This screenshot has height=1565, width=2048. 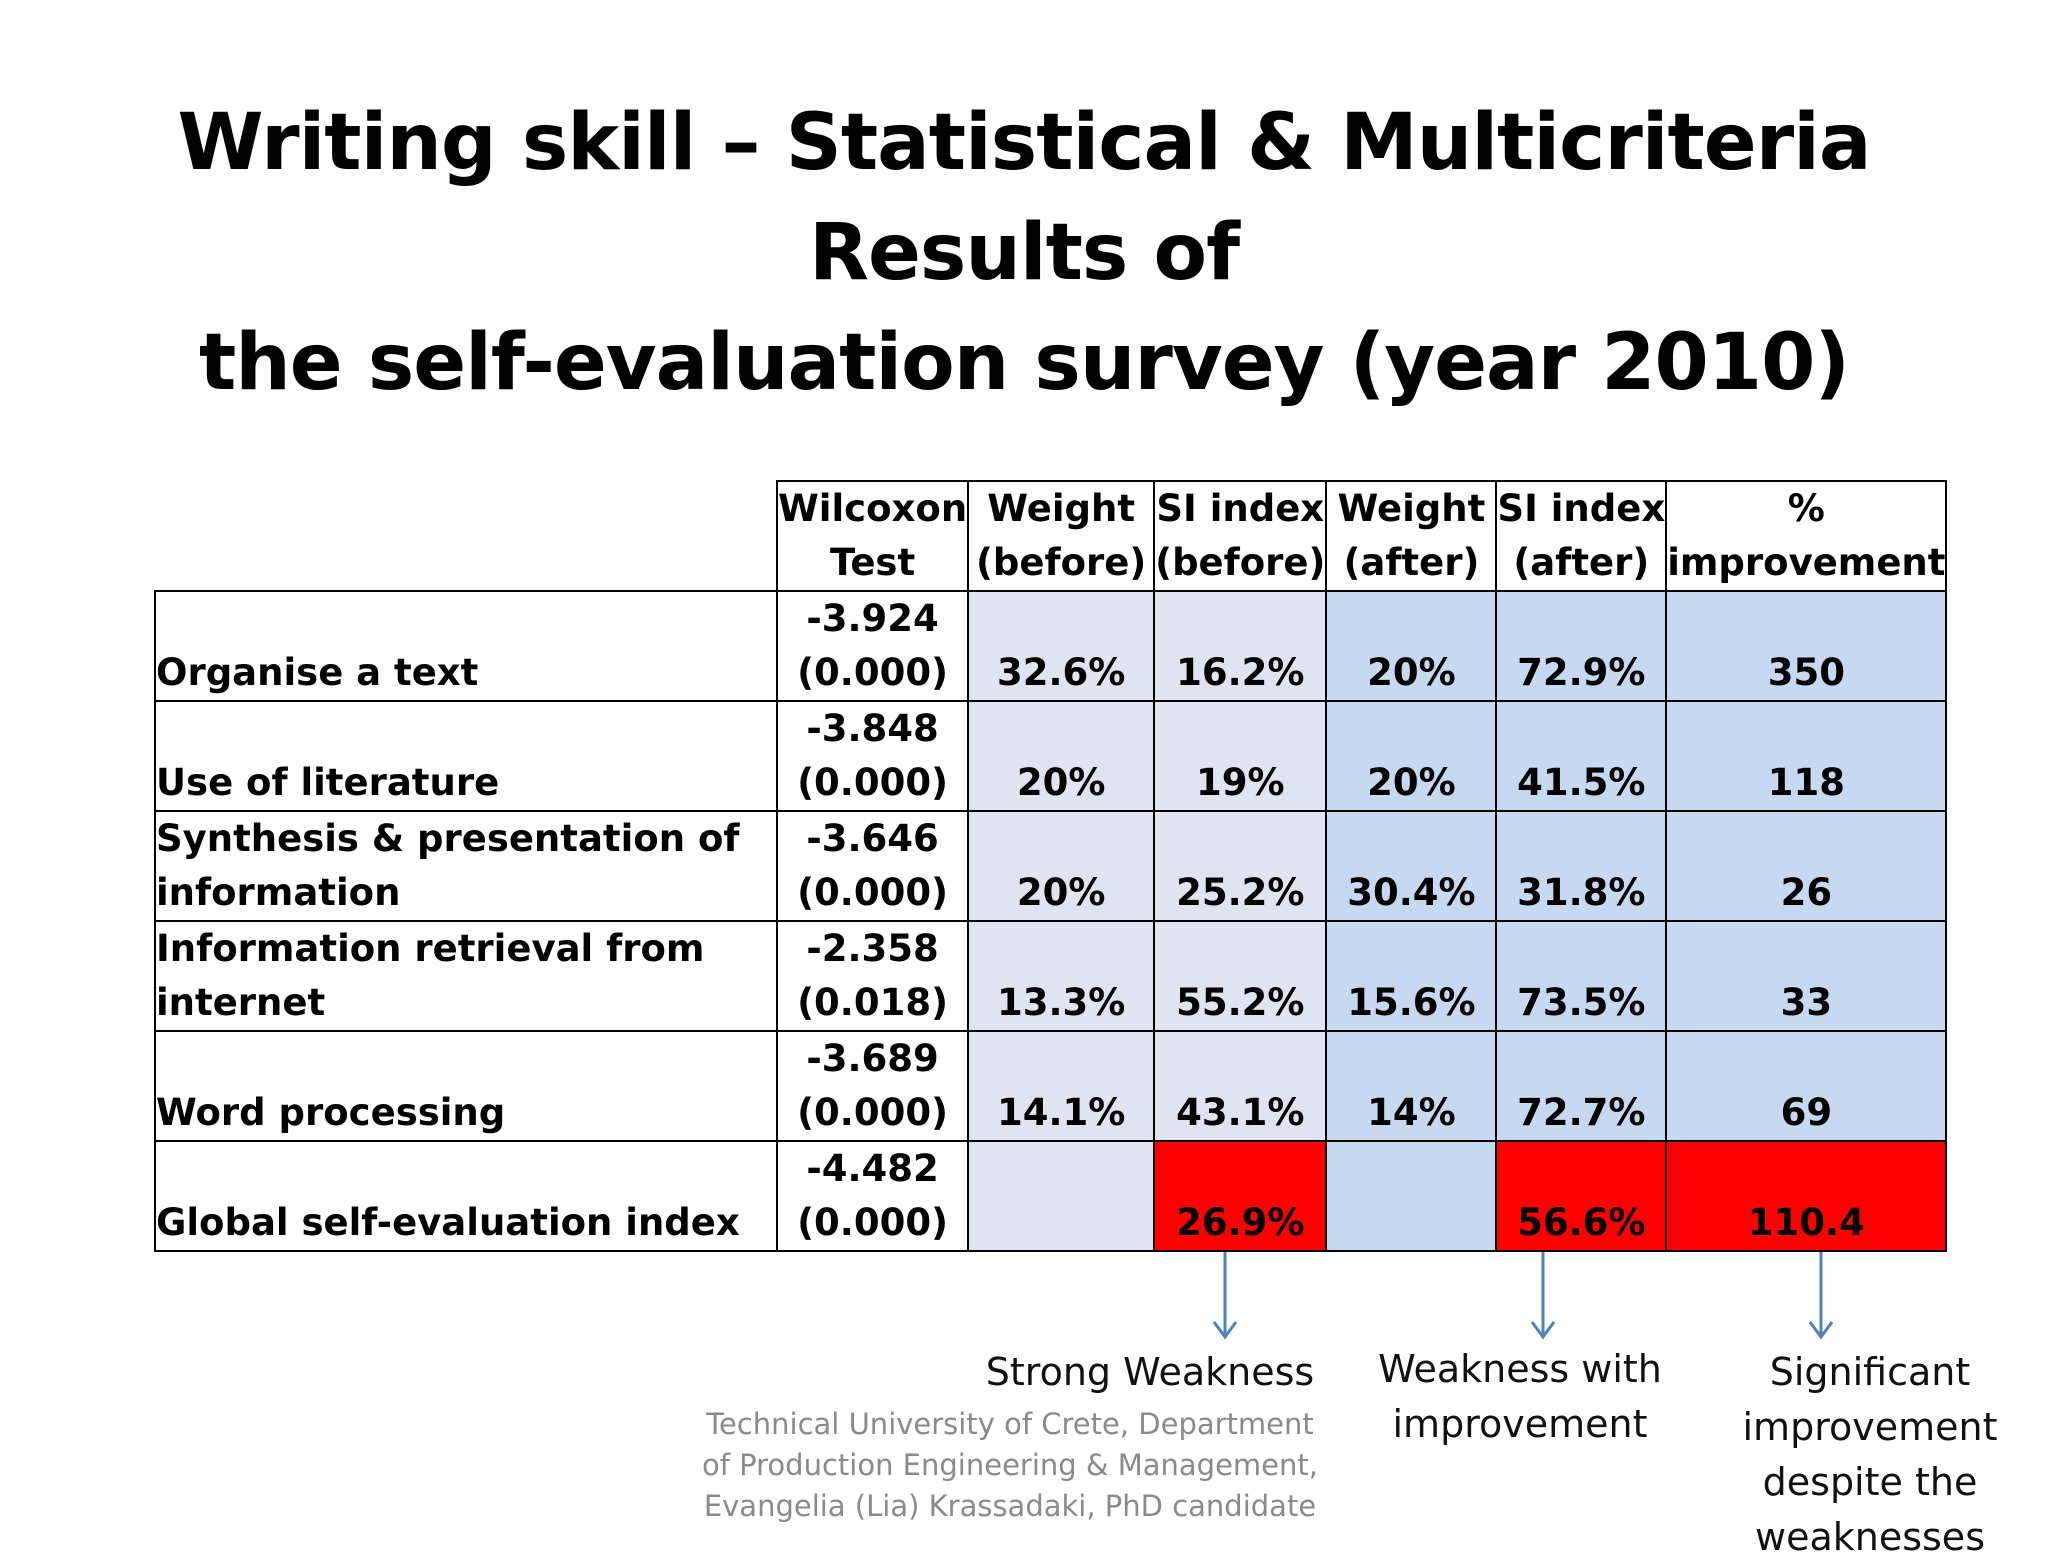 I want to click on improvement-cell: 33, so click(x=1806, y=976).